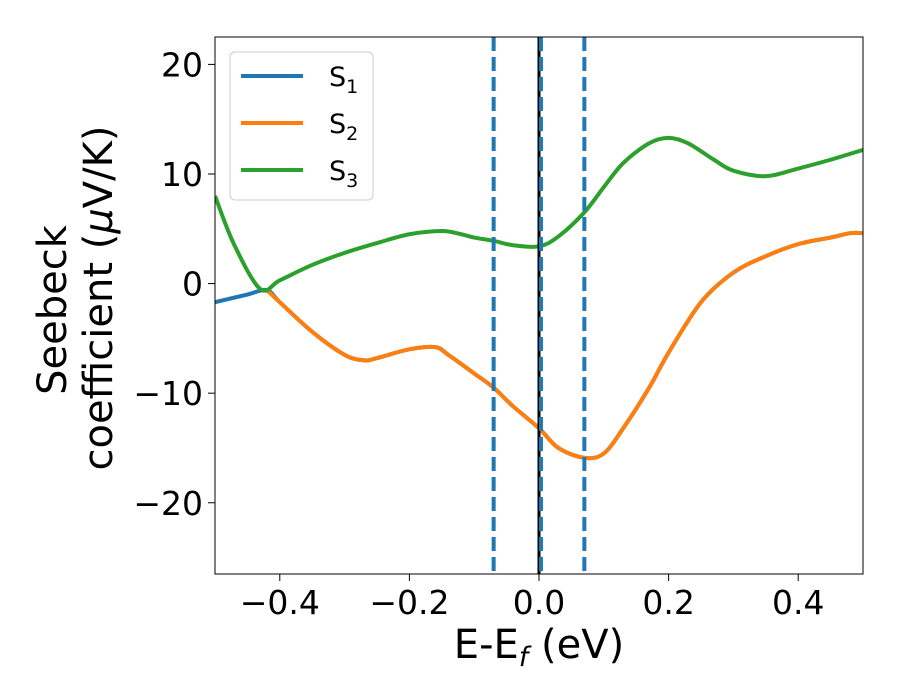 The image size is (900, 700). Describe the element at coordinates (343, 80) in the screenshot. I see `legend-label-s1: S1` at that location.